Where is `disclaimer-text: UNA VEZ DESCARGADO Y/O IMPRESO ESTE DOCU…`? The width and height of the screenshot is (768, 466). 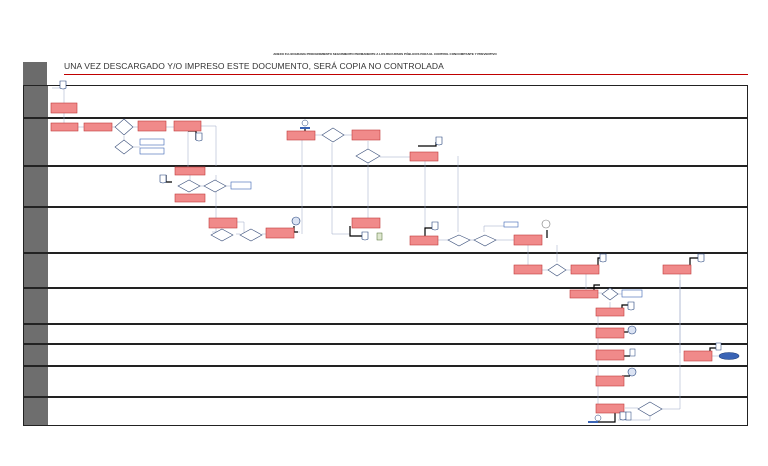 disclaimer-text: UNA VEZ DESCARGADO Y/O IMPRESO ESTE DOCU… is located at coordinates (254, 66).